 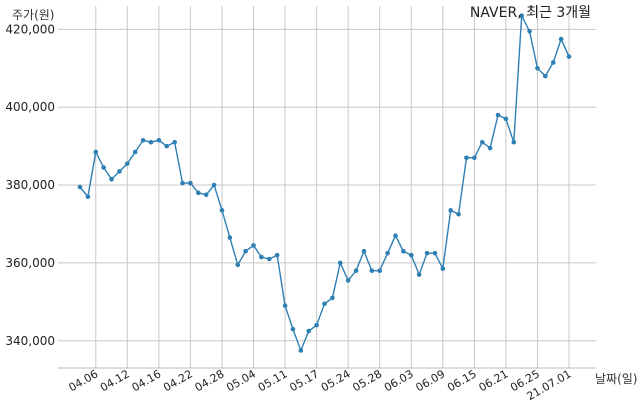 What do you see at coordinates (336, 380) in the screenshot?
I see `x-tick-label: 05.24` at bounding box center [336, 380].